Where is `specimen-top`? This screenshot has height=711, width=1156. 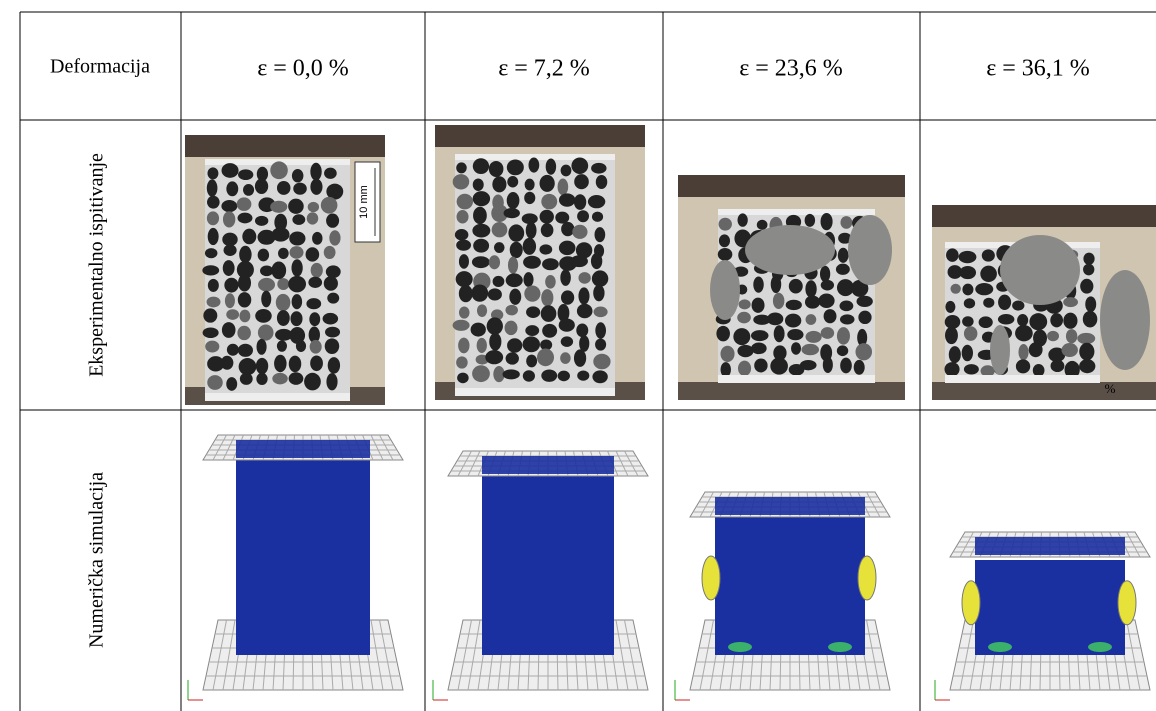 specimen-top is located at coordinates (1050, 546).